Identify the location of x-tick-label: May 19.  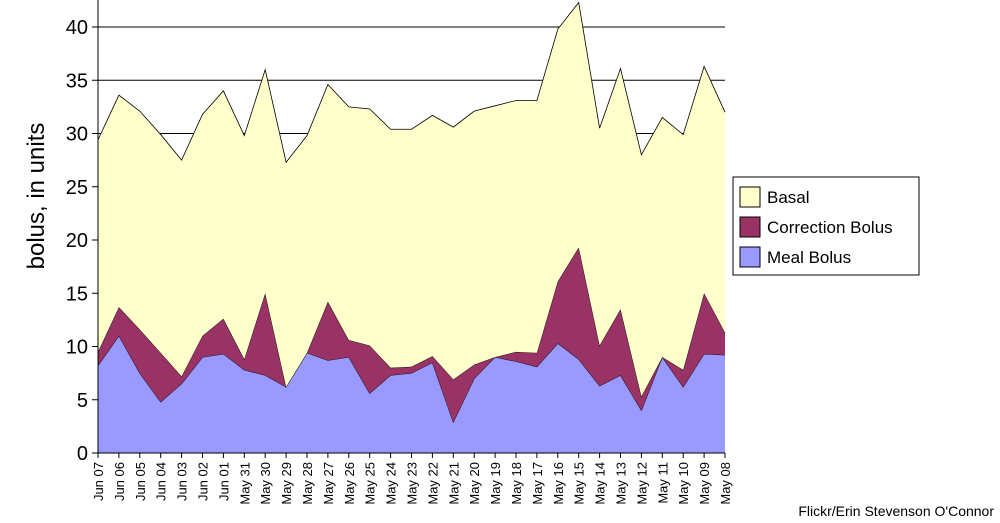
(495, 483).